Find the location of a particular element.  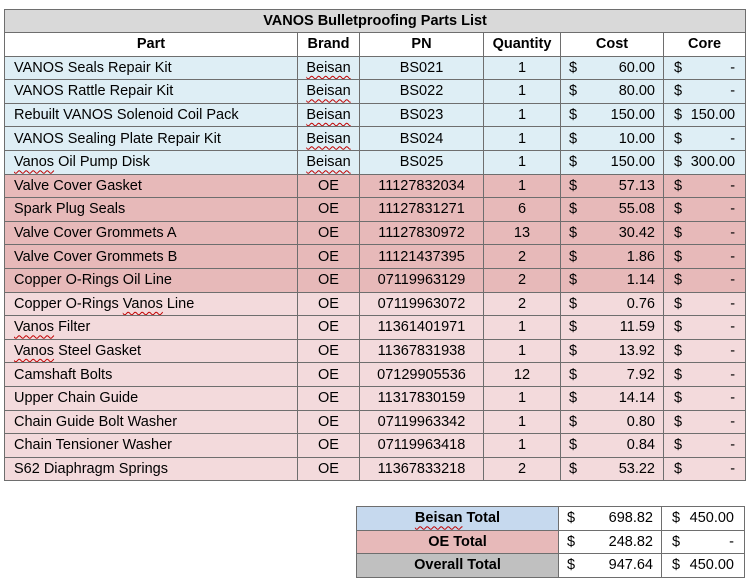

quantity-cell: 13 is located at coordinates (522, 233).